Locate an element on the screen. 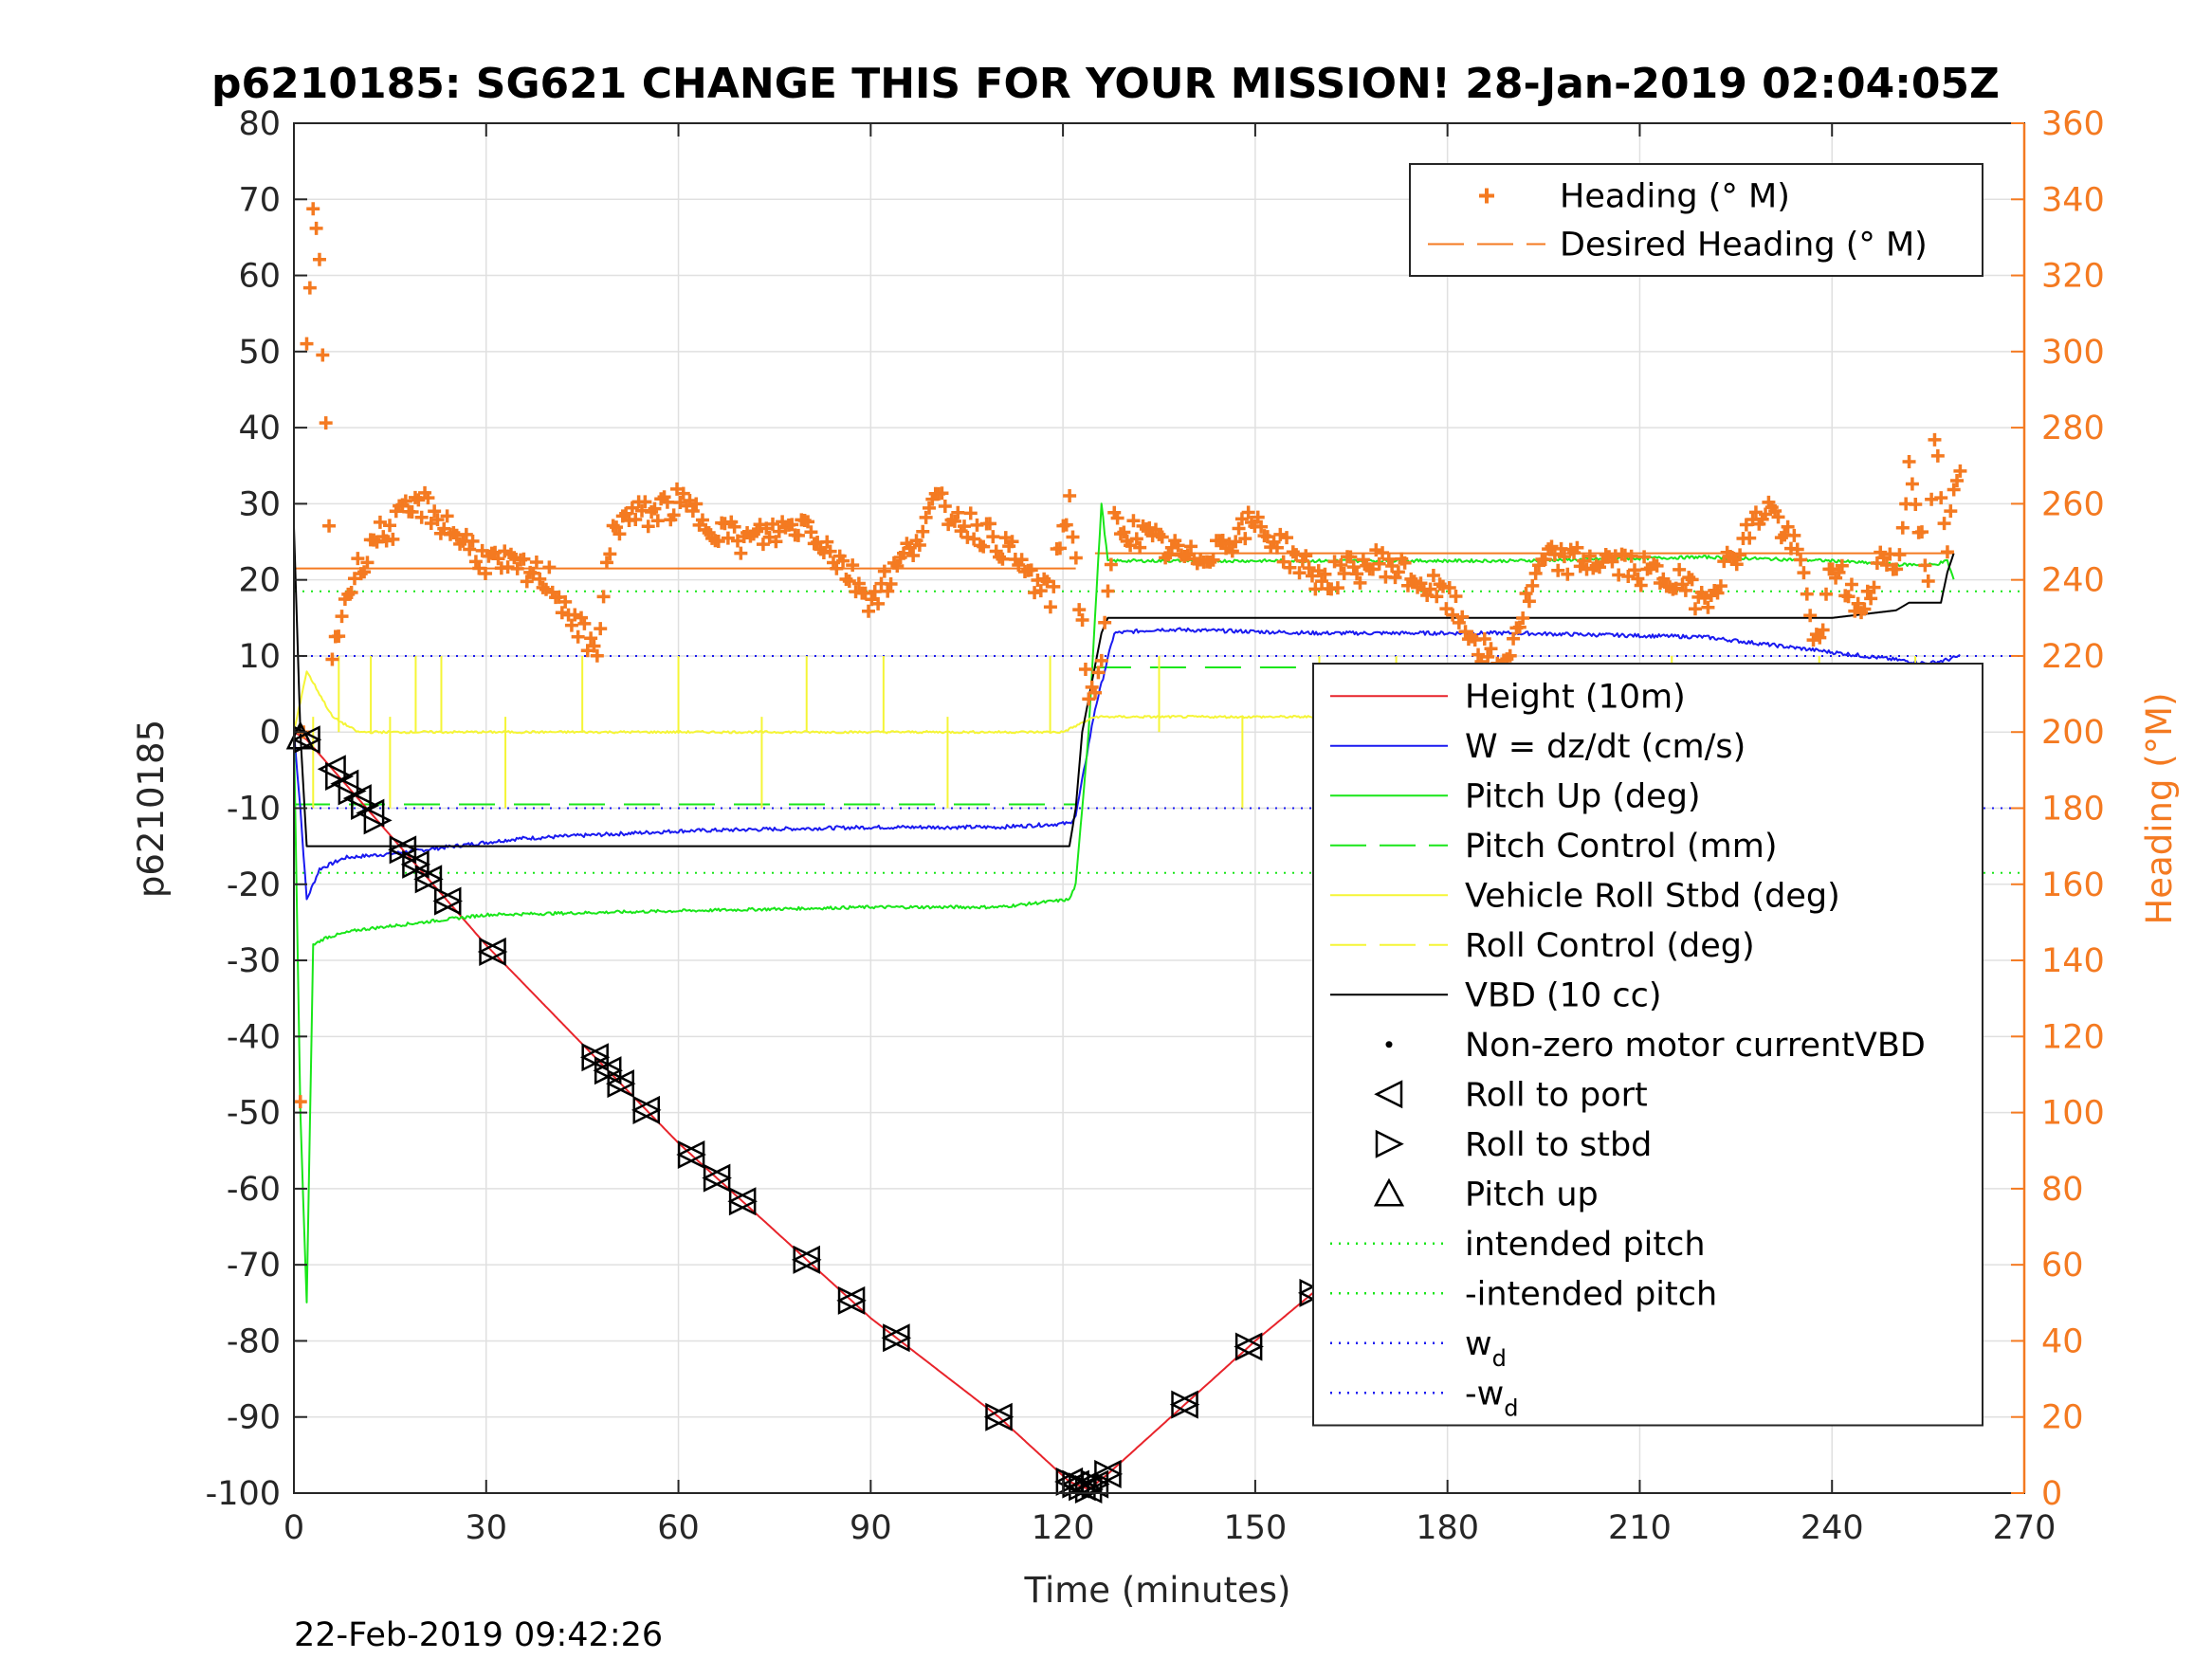 This screenshot has width=2212, height=1659. y2-tick-label: 300 is located at coordinates (2073, 353).